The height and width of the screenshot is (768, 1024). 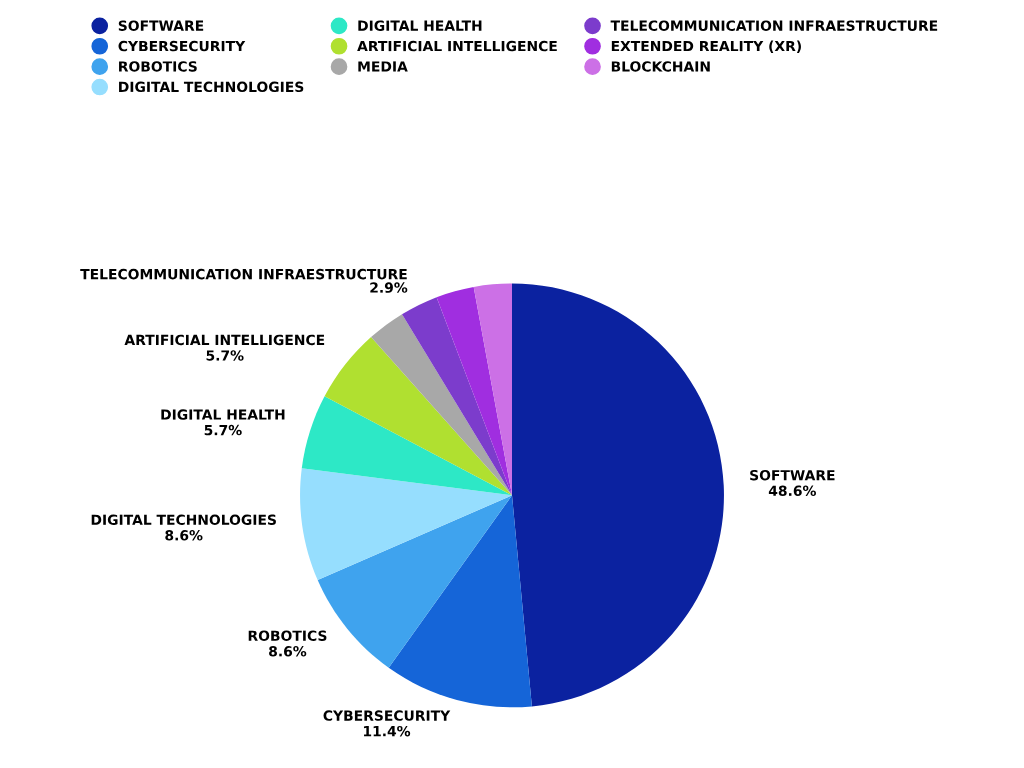 I want to click on legend-label: DIGITAL HEALTH, so click(x=420, y=25).